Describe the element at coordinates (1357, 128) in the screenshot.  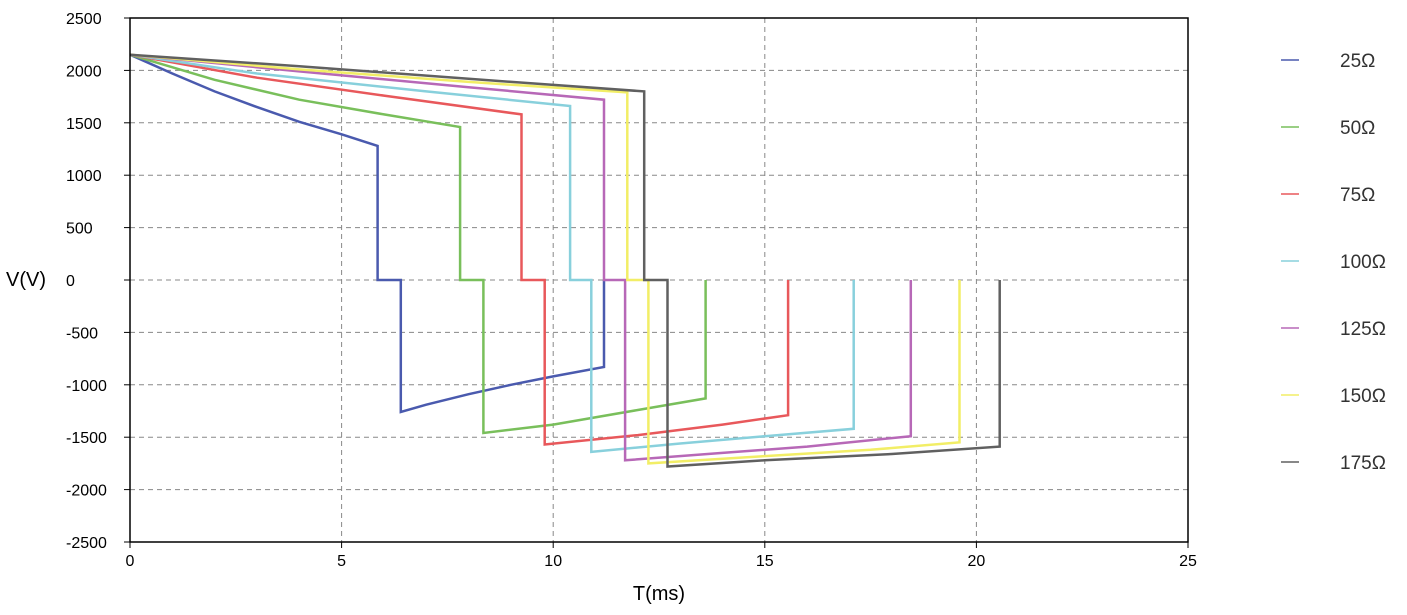
I see `legend-label: 50Ω` at that location.